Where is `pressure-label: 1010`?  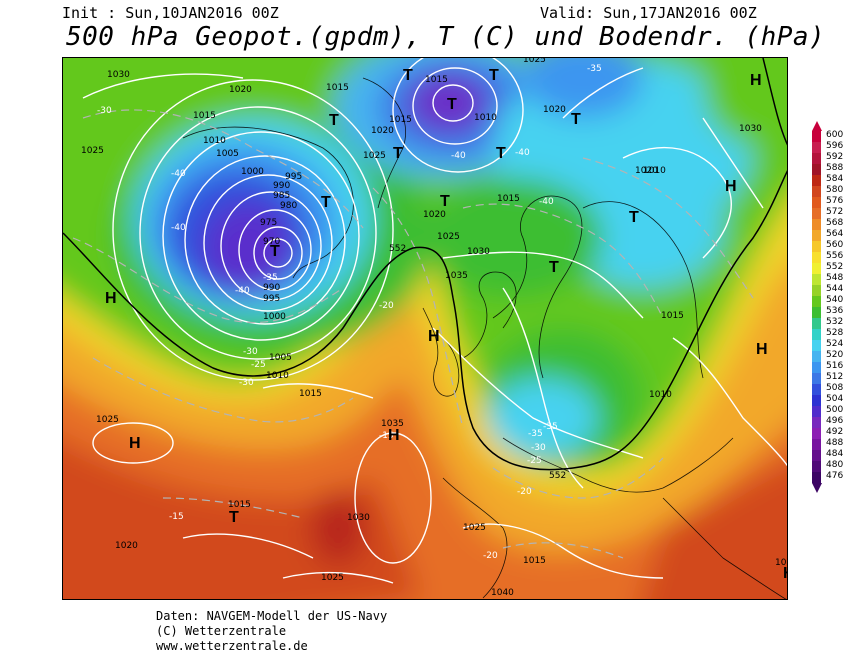 pressure-label: 1010 is located at coordinates (654, 171).